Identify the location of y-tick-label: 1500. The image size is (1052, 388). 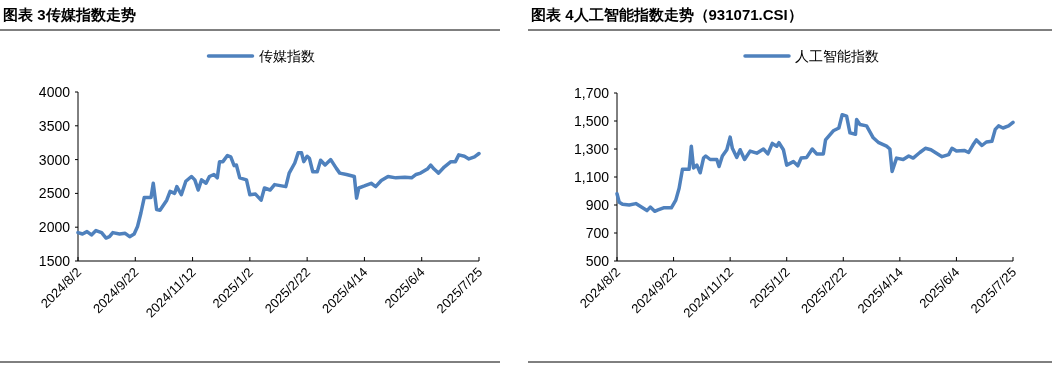
(54, 261).